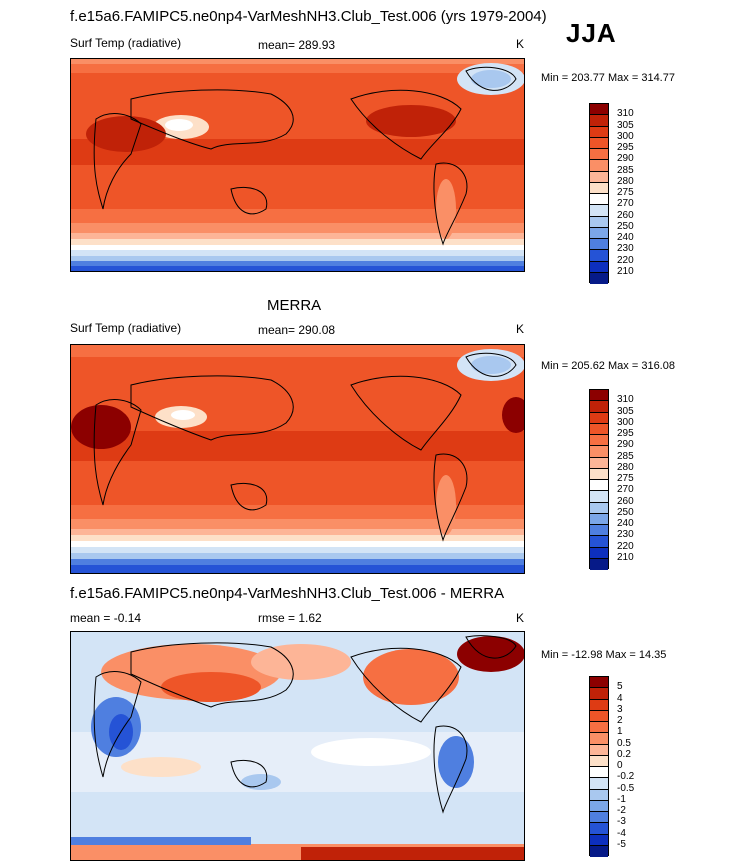 The height and width of the screenshot is (866, 733). Describe the element at coordinates (520, 329) in the screenshot. I see `panel2-units: K` at that location.